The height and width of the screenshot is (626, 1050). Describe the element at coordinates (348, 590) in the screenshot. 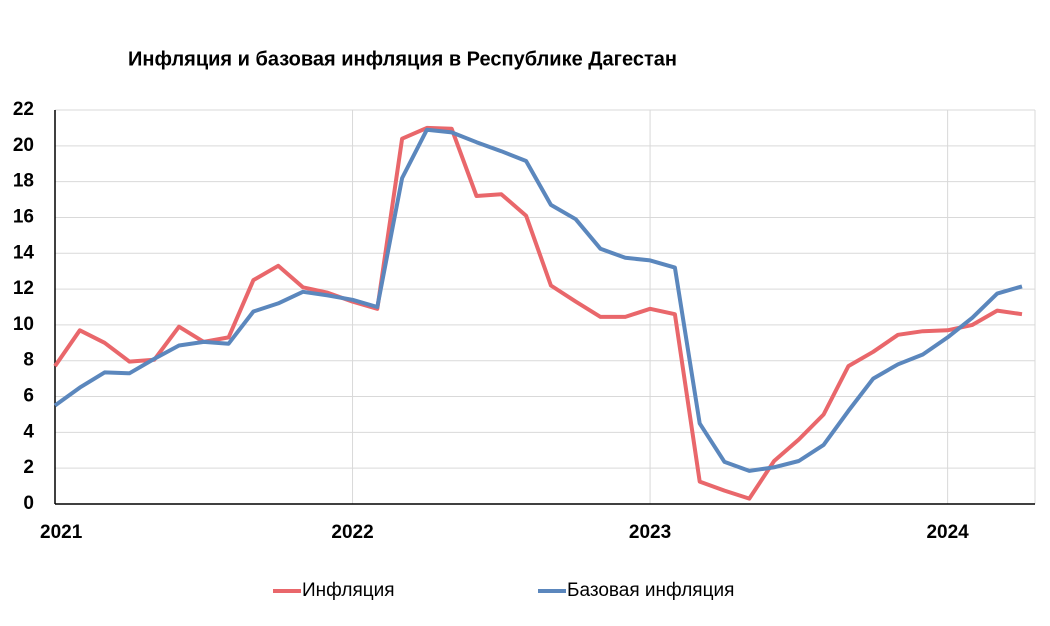

I see `legend-label: Инфляция` at that location.